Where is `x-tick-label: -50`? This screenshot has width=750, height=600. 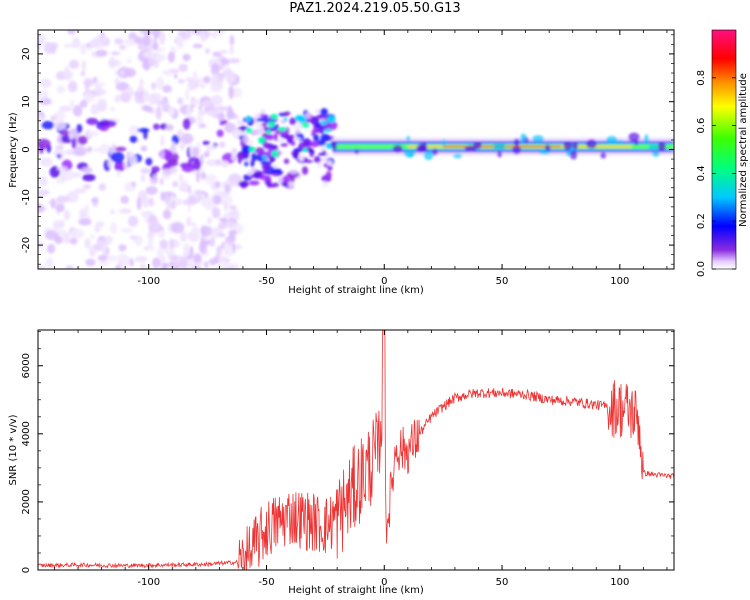 x-tick-label: -50 is located at coordinates (266, 281).